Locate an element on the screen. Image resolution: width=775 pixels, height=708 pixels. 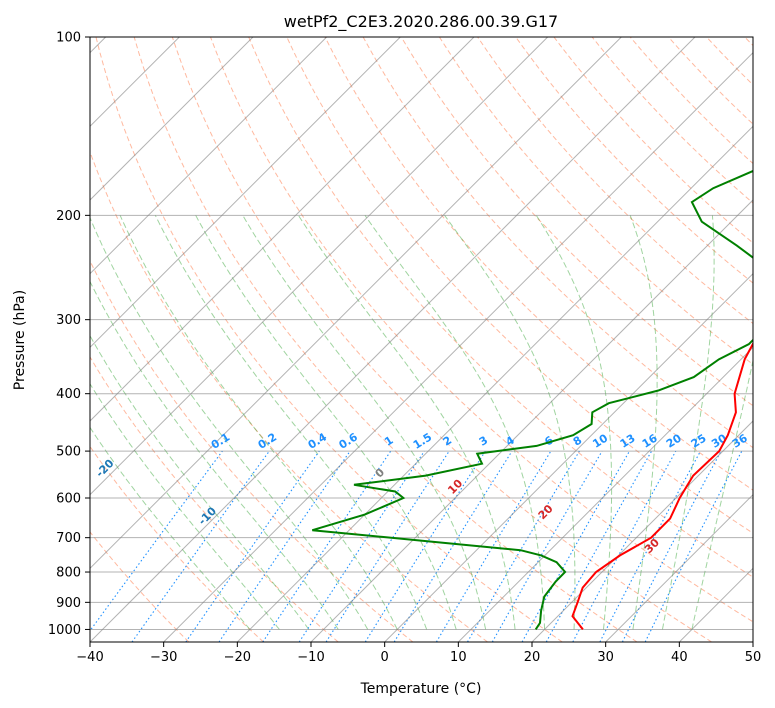
y-tick-label: 900 is located at coordinates (68, 603).